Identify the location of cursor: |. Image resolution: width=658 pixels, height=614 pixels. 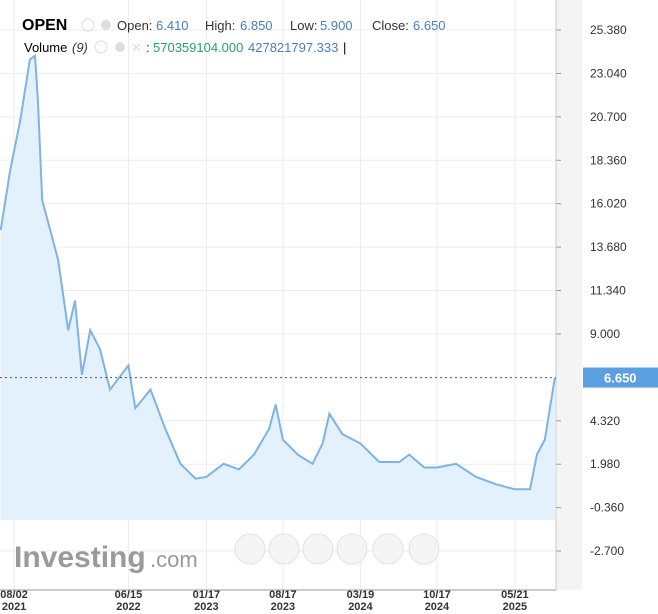
(344, 47).